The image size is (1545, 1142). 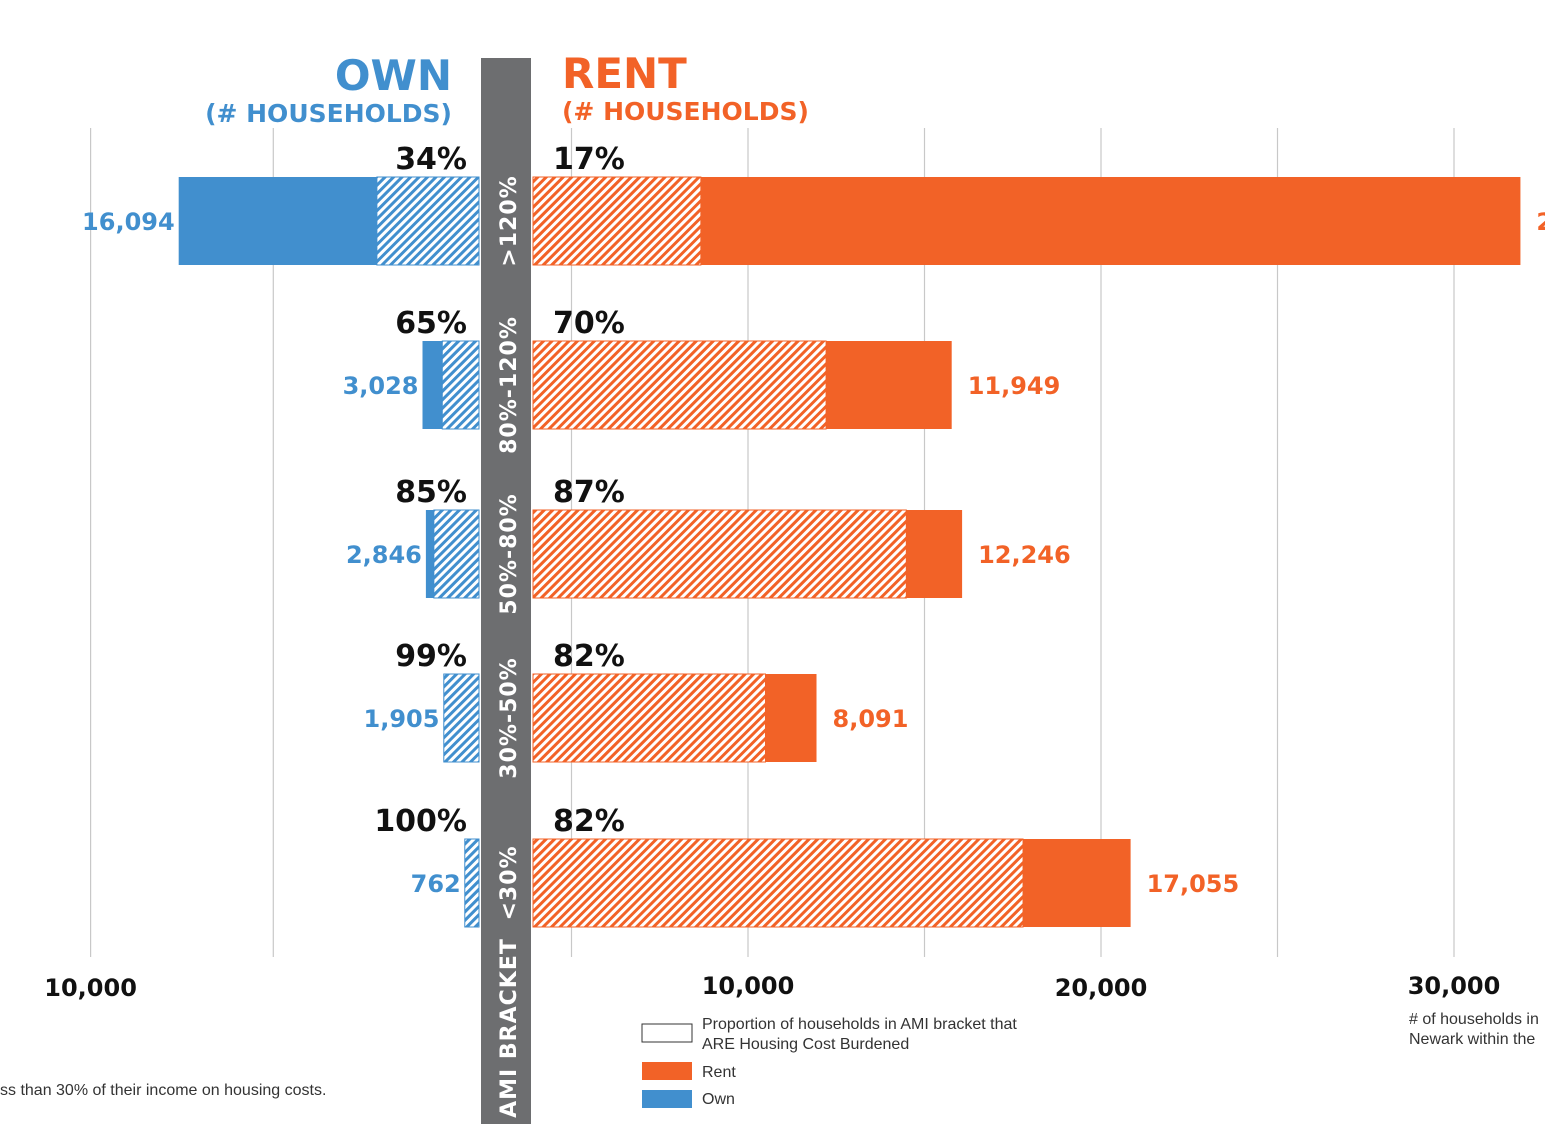 What do you see at coordinates (431, 323) in the screenshot?
I see `own-burdened-pct-80-120: 65%` at bounding box center [431, 323].